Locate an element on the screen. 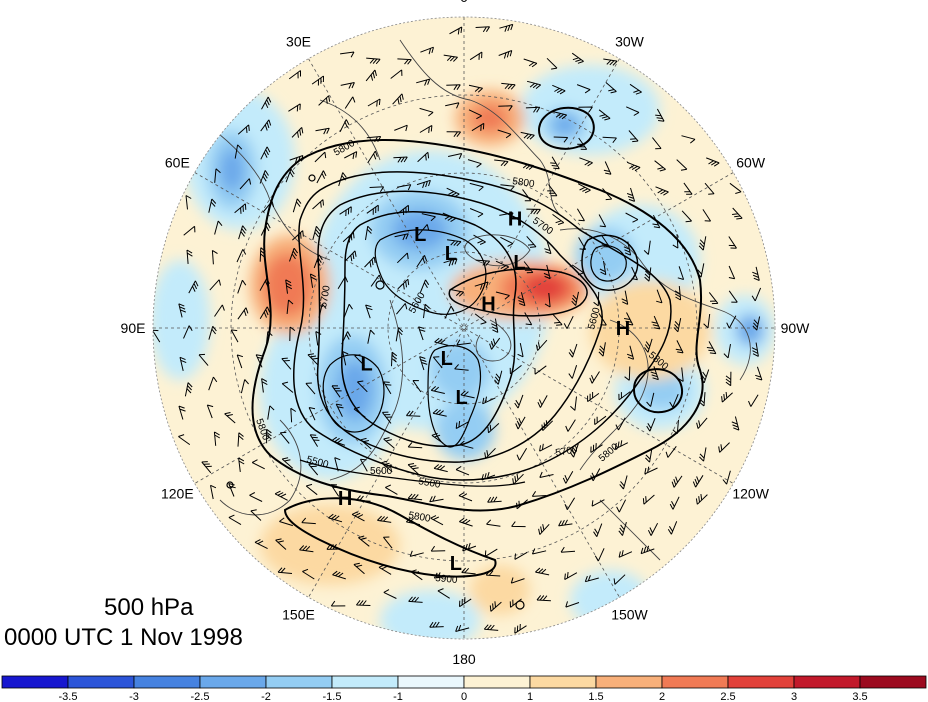 This screenshot has height=702, width=928. longitude-label: 150E is located at coordinates (298, 615).